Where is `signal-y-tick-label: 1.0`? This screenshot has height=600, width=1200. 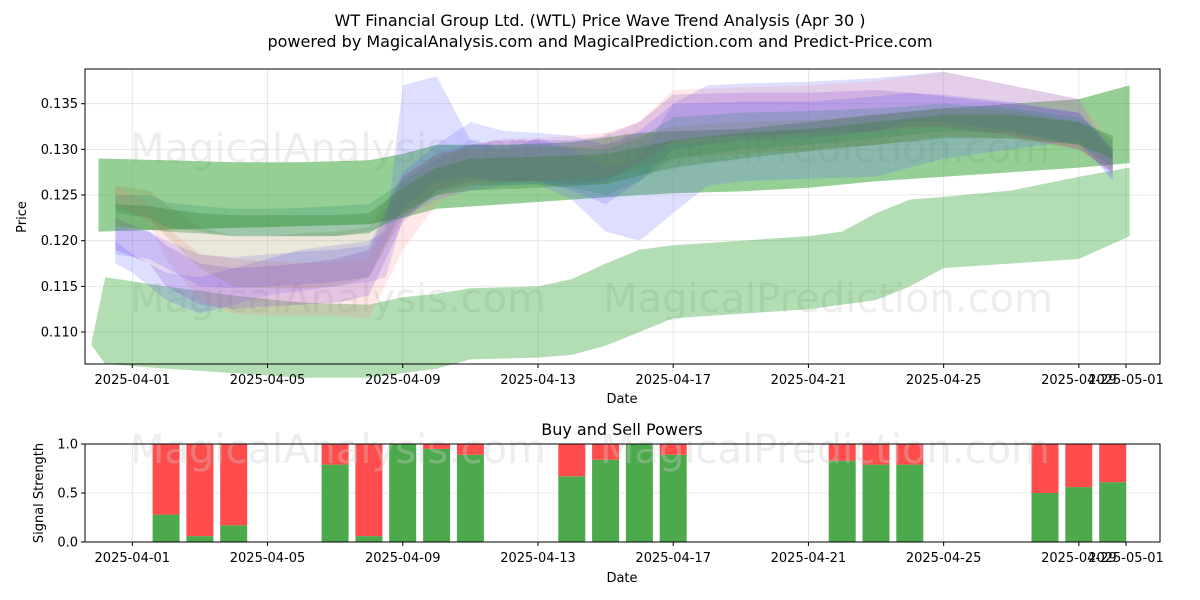
signal-y-tick-label: 1.0 is located at coordinates (67, 445).